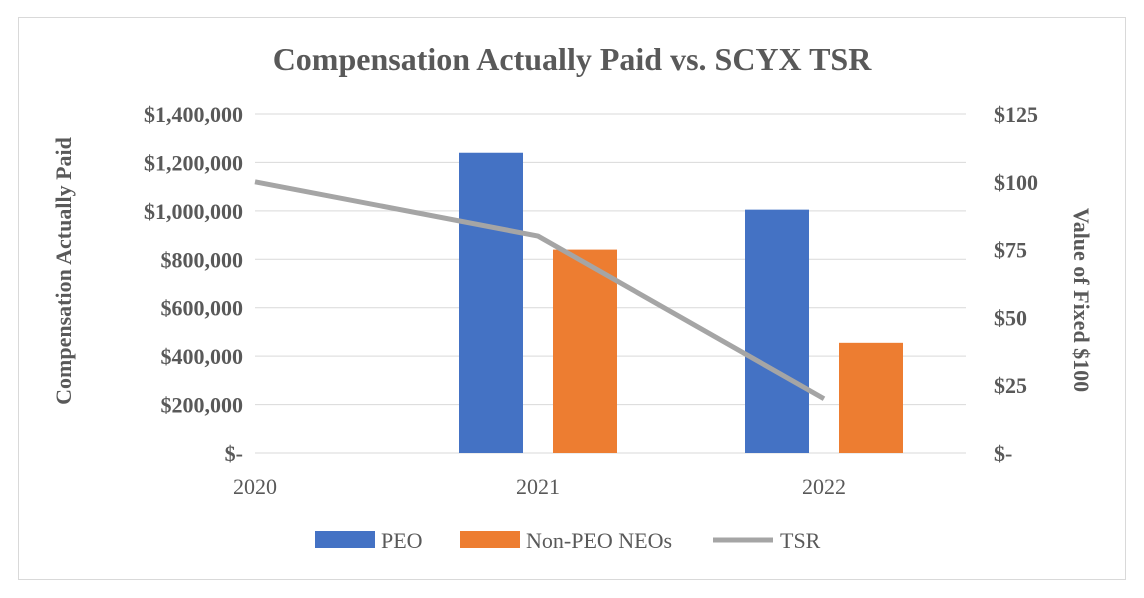 The width and height of the screenshot is (1144, 598). I want to click on left-tick-label: $600,000, so click(202, 308).